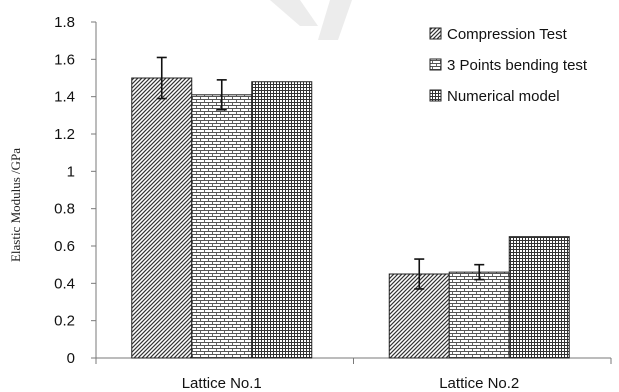 Image resolution: width=619 pixels, height=392 pixels. Describe the element at coordinates (311, 20) in the screenshot. I see `watermark-shape` at that location.